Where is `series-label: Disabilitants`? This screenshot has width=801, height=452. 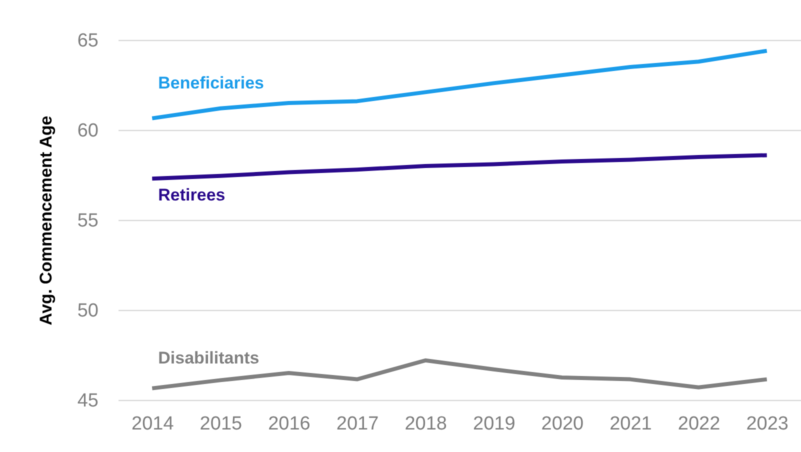
series-label: Disabilitants is located at coordinates (209, 358).